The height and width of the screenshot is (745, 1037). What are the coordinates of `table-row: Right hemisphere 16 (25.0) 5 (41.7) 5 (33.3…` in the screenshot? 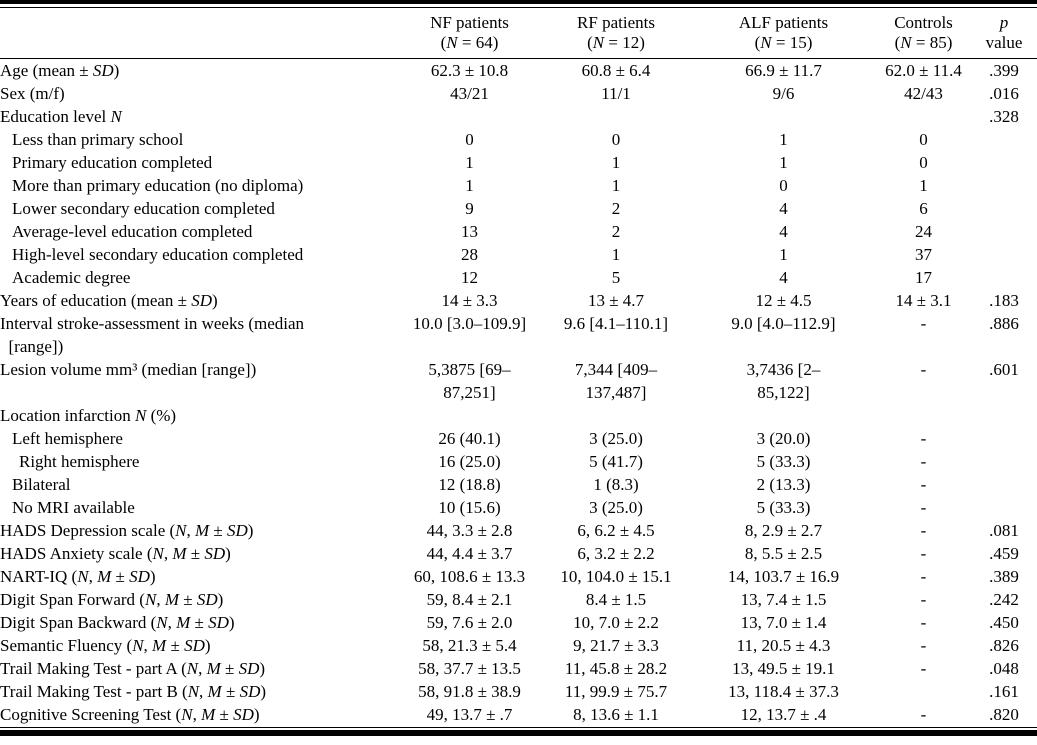 It's located at (518, 461).